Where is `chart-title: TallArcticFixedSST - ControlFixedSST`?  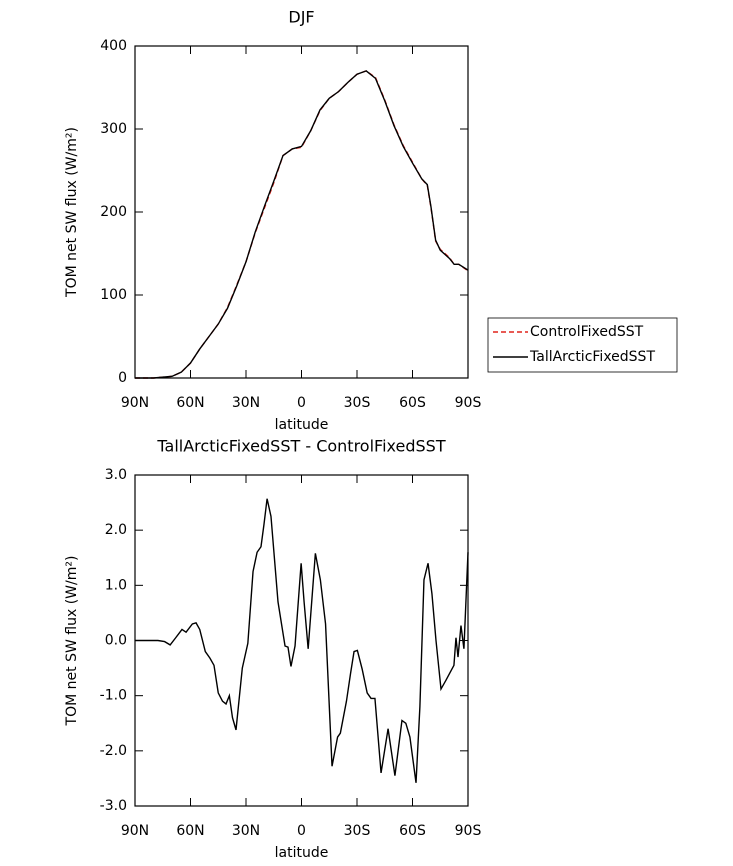 chart-title: TallArcticFixedSST - ControlFixedSST is located at coordinates (300, 446).